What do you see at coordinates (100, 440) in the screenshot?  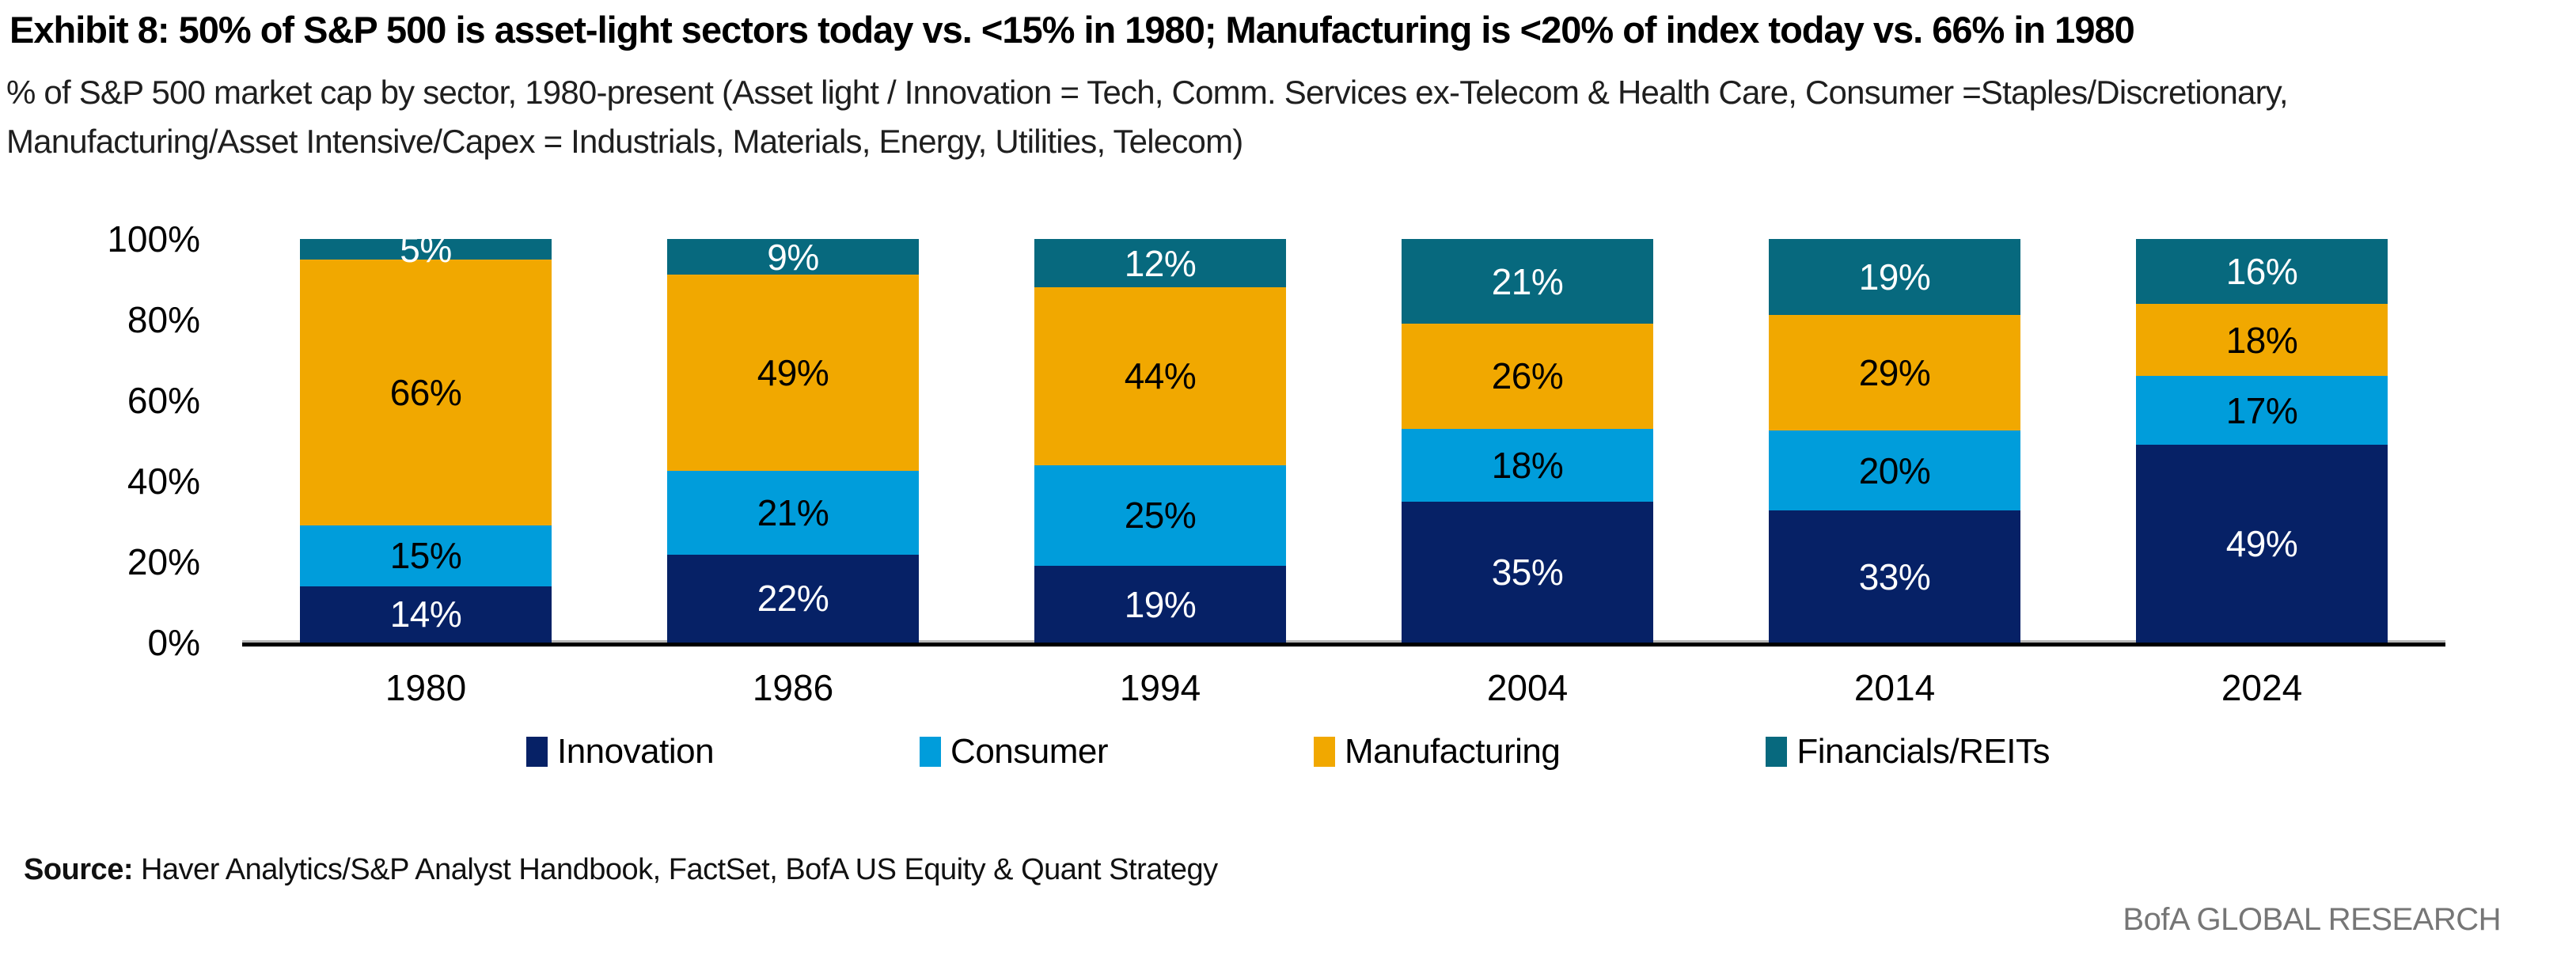 I see `y-axis: 0% 20% 40% 60% 80% 100%` at bounding box center [100, 440].